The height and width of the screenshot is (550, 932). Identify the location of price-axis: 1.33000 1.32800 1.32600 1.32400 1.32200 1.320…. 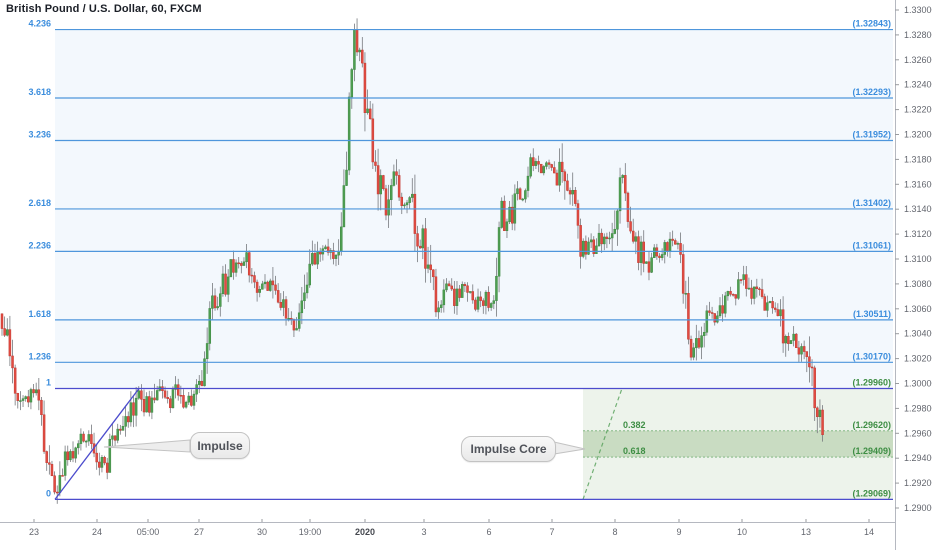
(913, 275).